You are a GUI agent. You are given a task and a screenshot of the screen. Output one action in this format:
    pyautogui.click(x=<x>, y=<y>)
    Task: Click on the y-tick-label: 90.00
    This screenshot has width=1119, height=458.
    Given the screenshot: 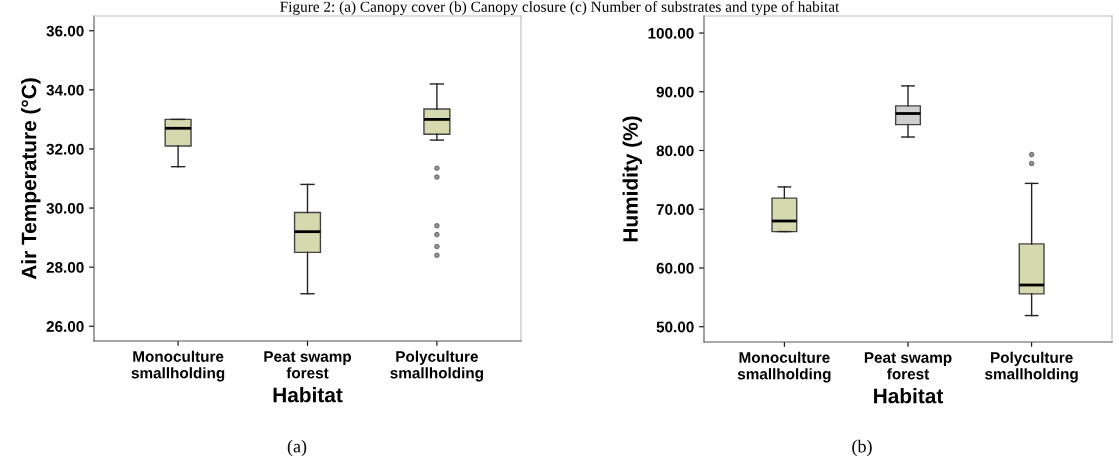 What is the action you would take?
    pyautogui.click(x=675, y=92)
    